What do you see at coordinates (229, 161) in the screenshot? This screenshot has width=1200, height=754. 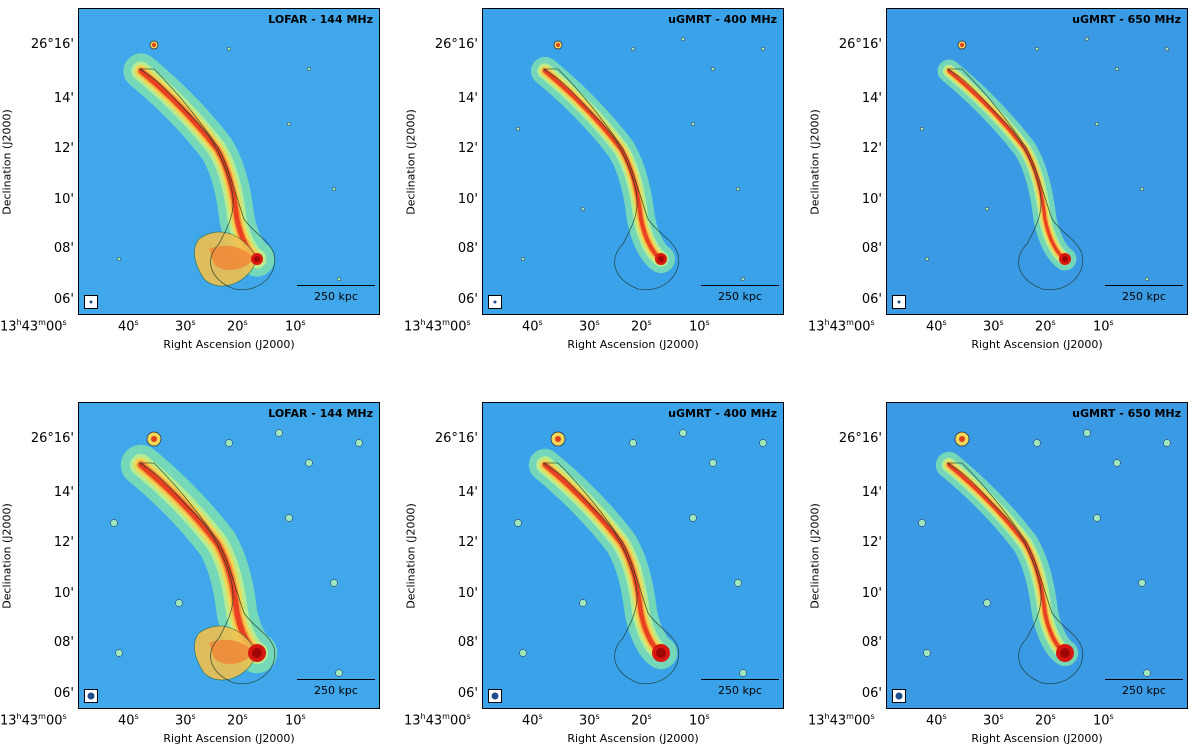 I see `radio-map: LOFAR - 144 MHz 250 kpc` at bounding box center [229, 161].